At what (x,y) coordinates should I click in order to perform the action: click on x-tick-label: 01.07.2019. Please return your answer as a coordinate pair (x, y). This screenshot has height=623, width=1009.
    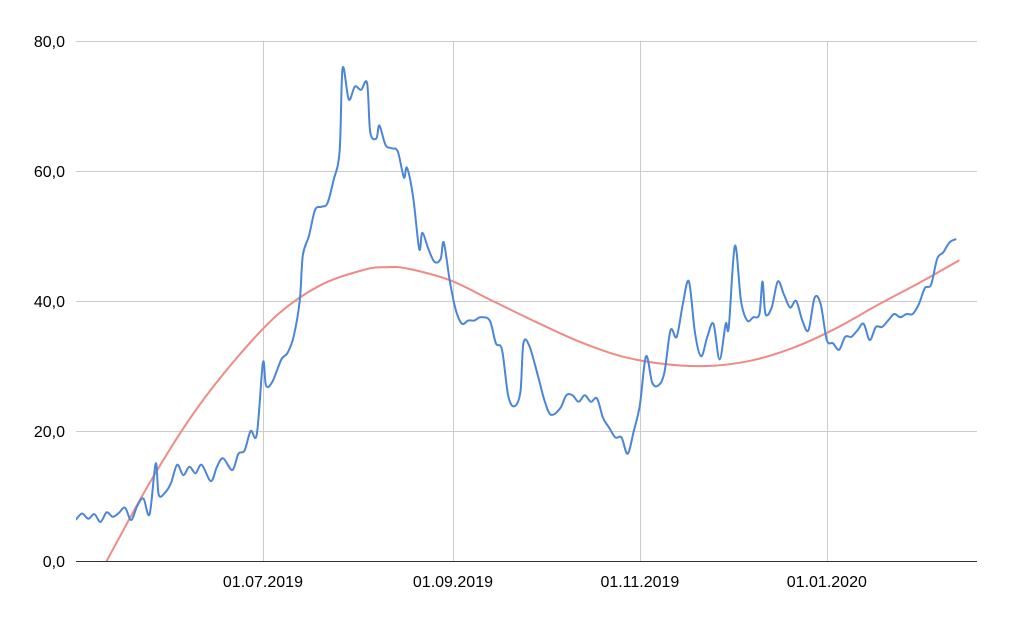
    Looking at the image, I should click on (263, 582).